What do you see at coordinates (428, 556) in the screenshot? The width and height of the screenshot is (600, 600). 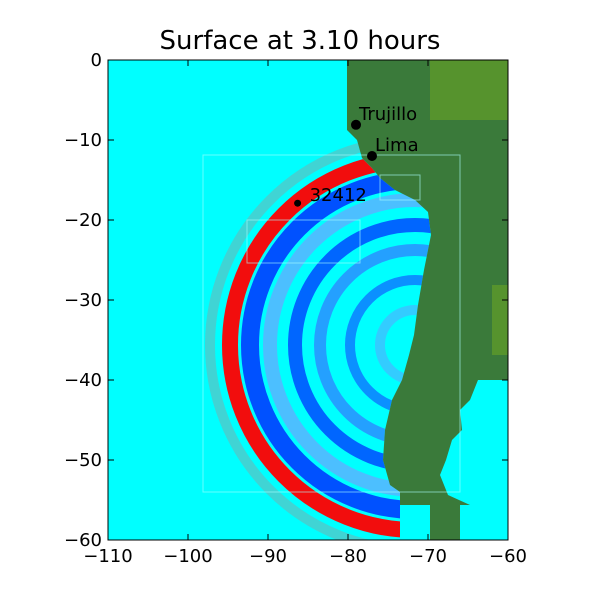 I see `x-tick-label: −70` at bounding box center [428, 556].